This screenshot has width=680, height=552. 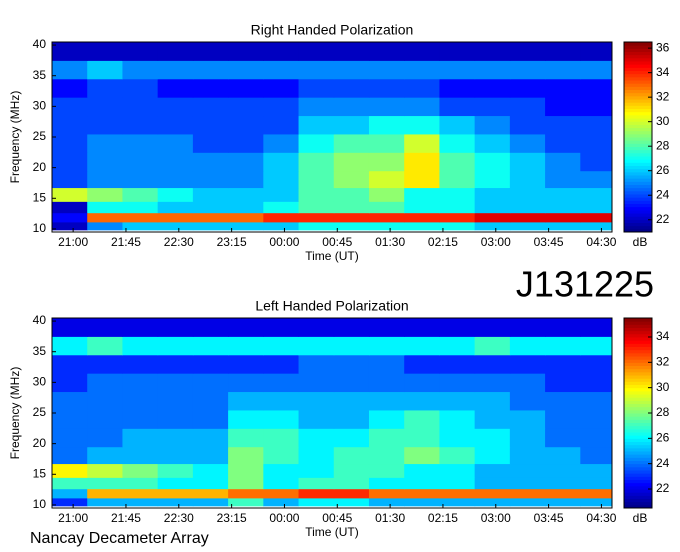 What do you see at coordinates (663, 72) in the screenshot?
I see `colorbar-tick-label: 34` at bounding box center [663, 72].